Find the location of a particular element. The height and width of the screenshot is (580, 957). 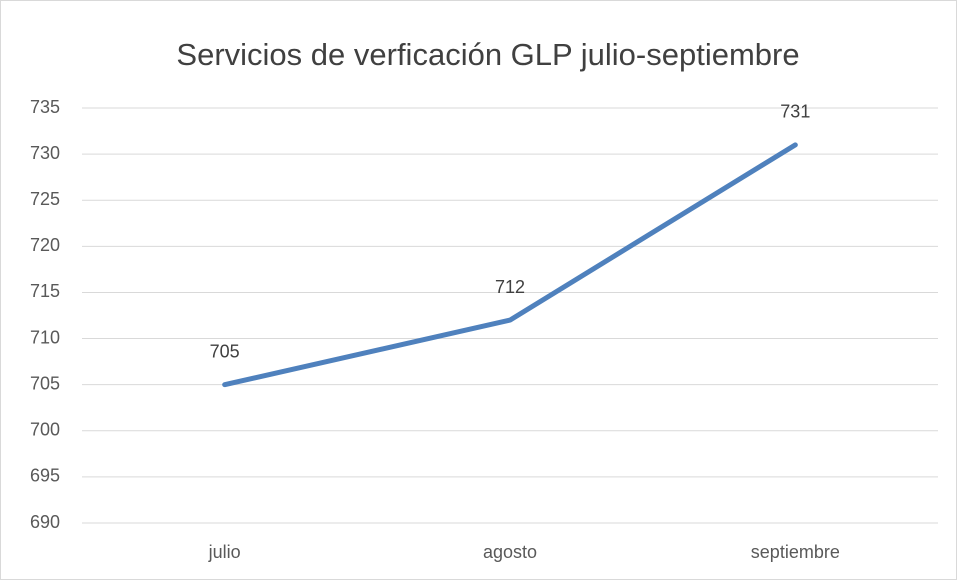

x-tick-label: julio is located at coordinates (224, 552).